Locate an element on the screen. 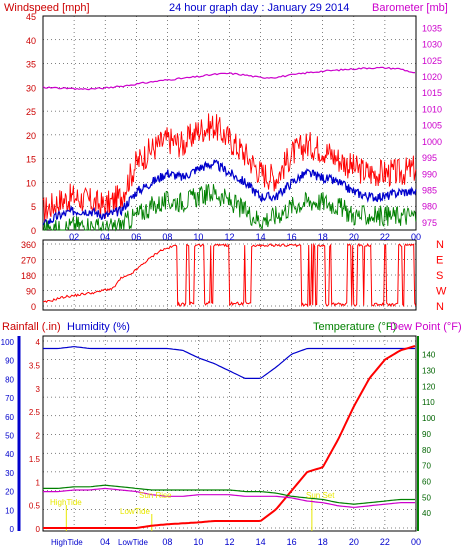  temperature-tick-label: 140 is located at coordinates (429, 355).